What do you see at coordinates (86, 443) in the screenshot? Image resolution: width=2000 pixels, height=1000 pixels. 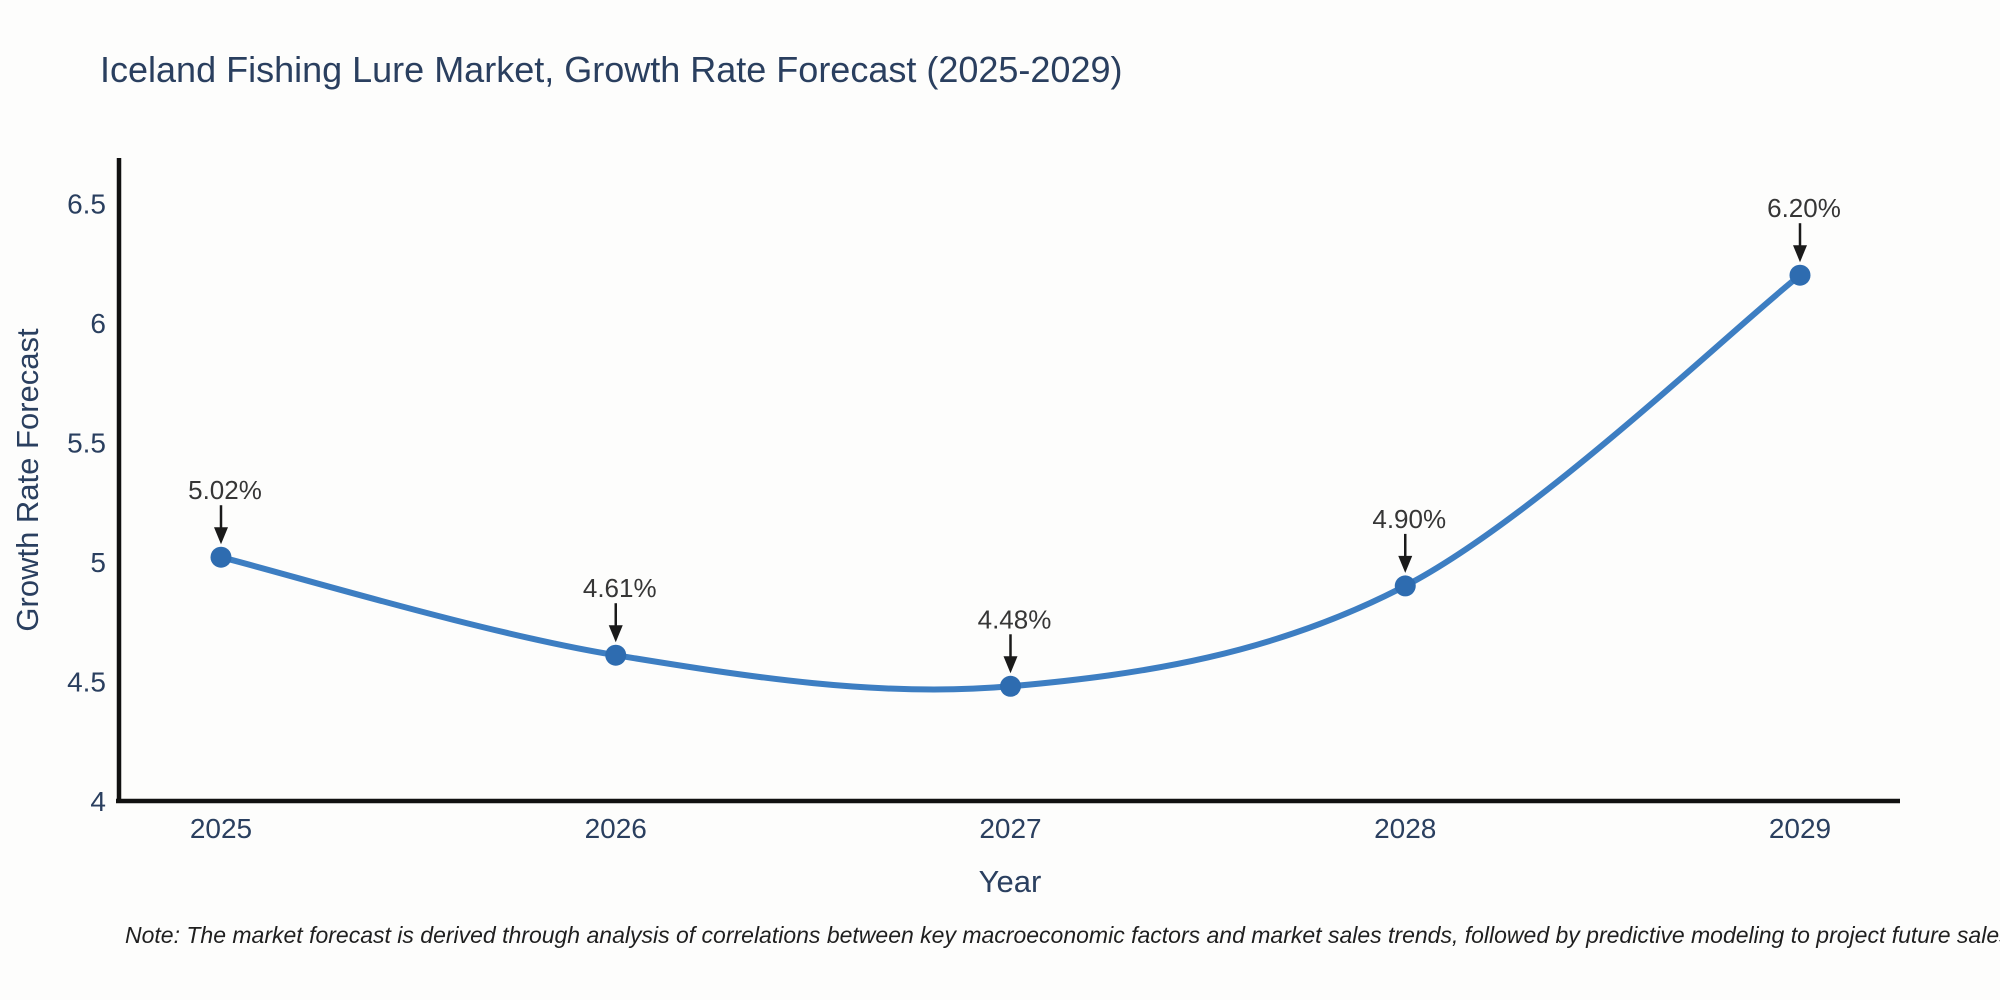 I see `y-tick-label: 5.5` at bounding box center [86, 443].